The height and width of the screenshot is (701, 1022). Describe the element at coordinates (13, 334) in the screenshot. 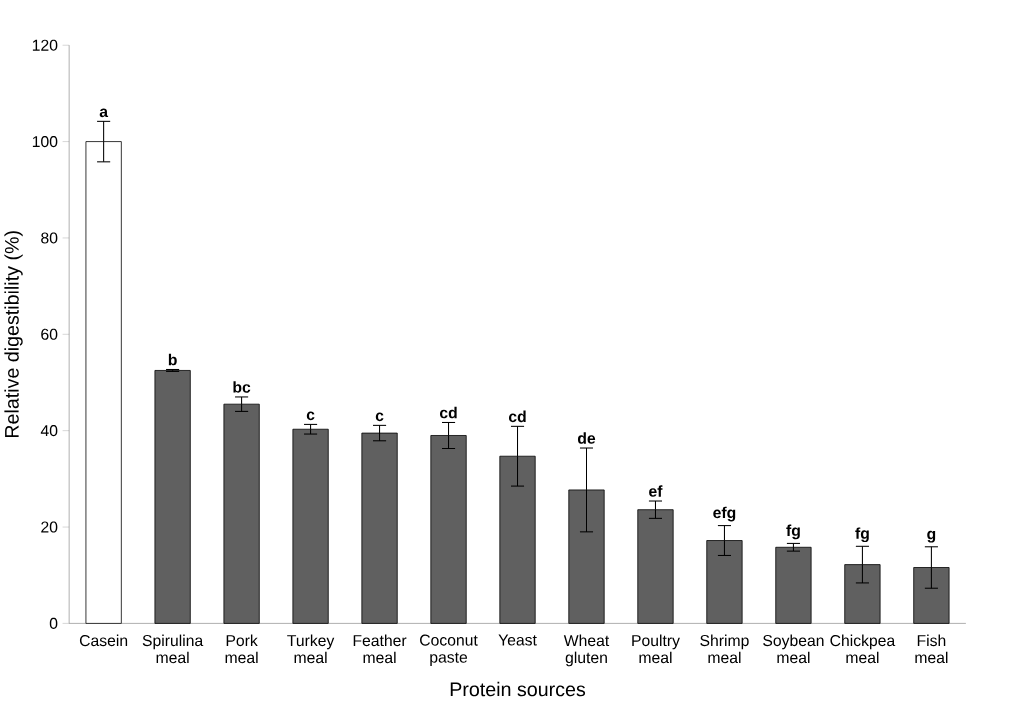

I see `y-axis-title: Relative digestibility (%)` at that location.